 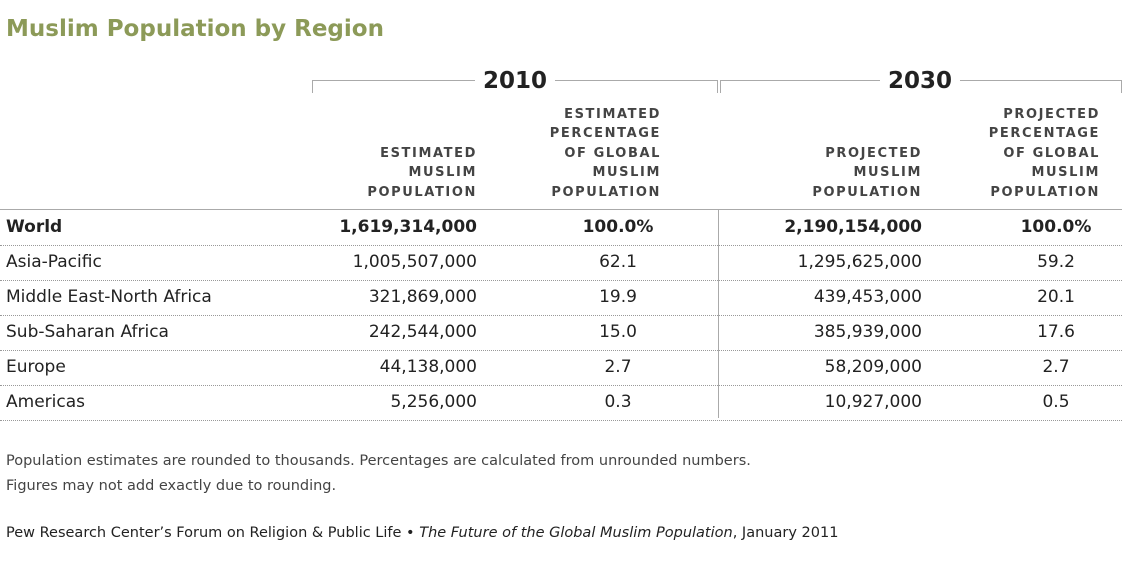 What do you see at coordinates (618, 332) in the screenshot?
I see `cell: 15.0` at bounding box center [618, 332].